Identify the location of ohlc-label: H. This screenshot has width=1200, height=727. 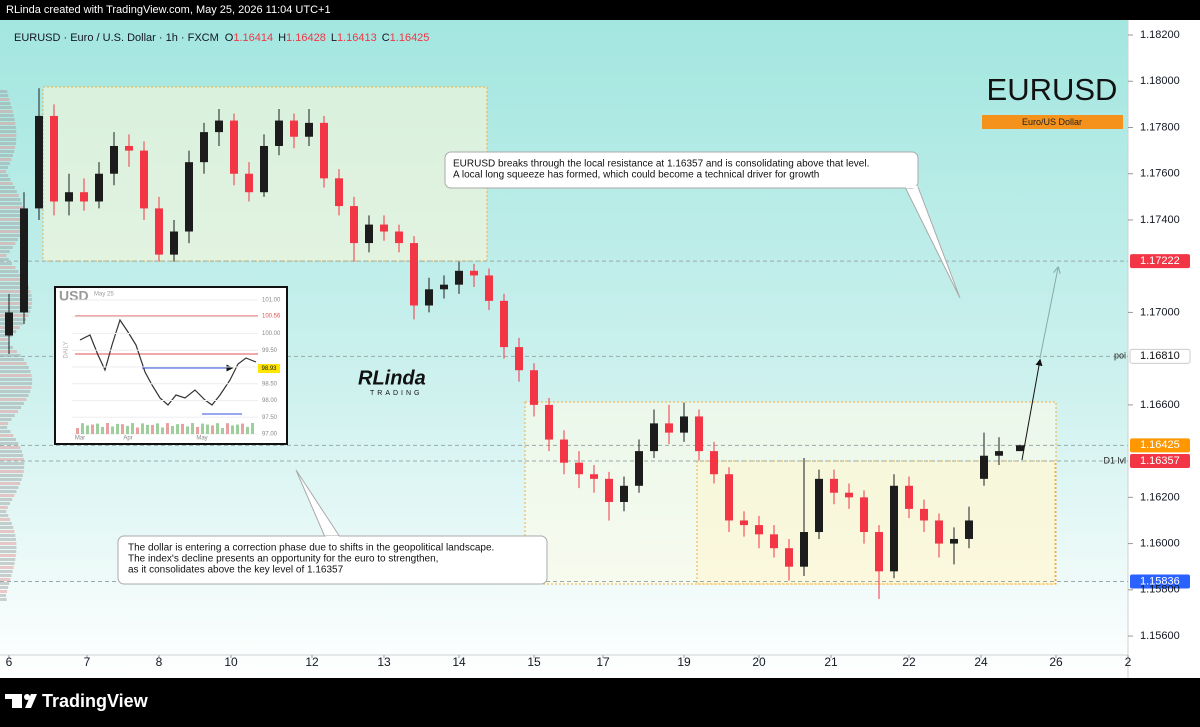
(282, 38).